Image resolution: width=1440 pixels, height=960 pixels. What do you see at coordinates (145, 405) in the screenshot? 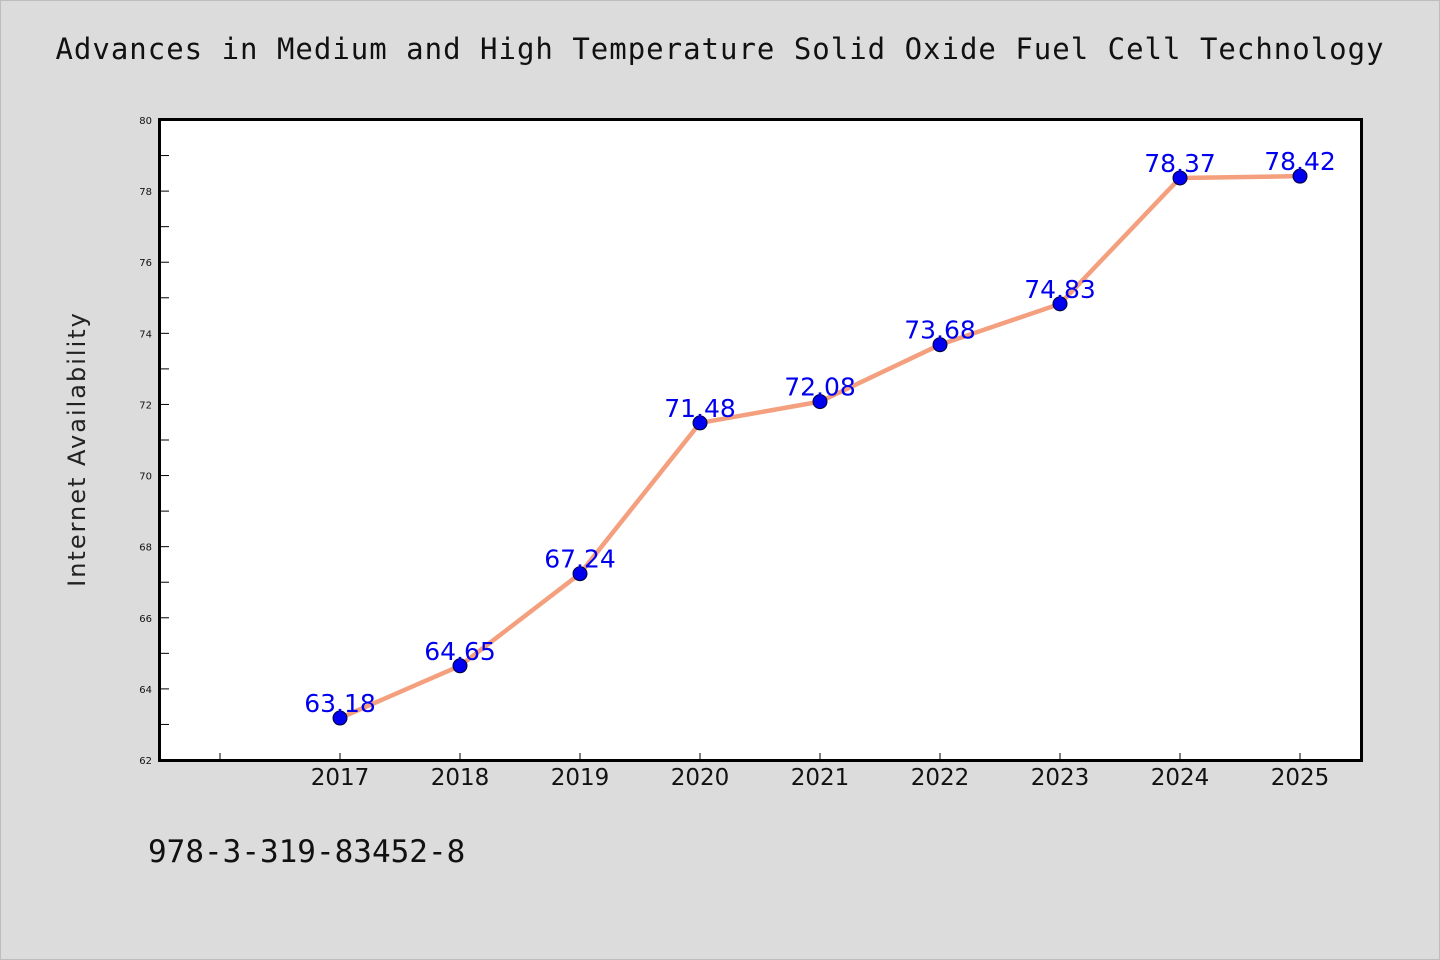
I see `y-tick-label: 72` at bounding box center [145, 405].